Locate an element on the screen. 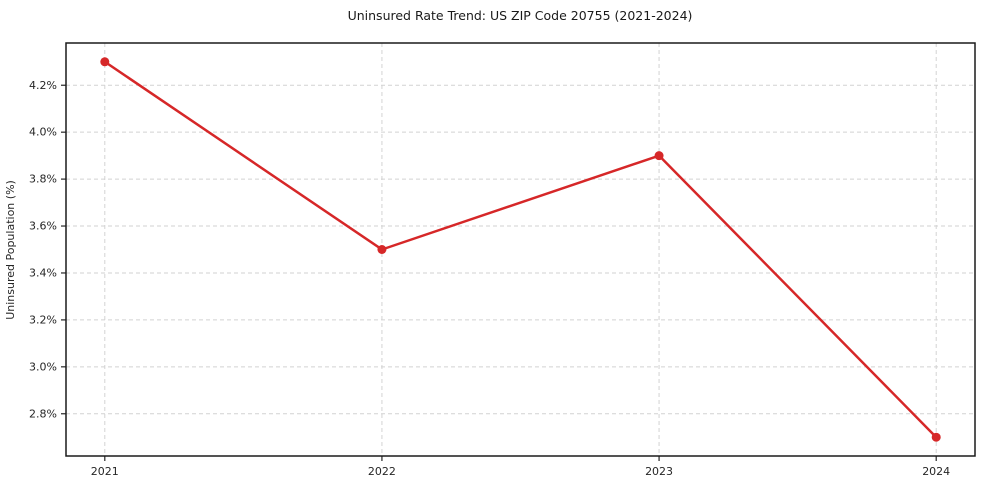  y-tick-label: 4.2% is located at coordinates (43, 85).